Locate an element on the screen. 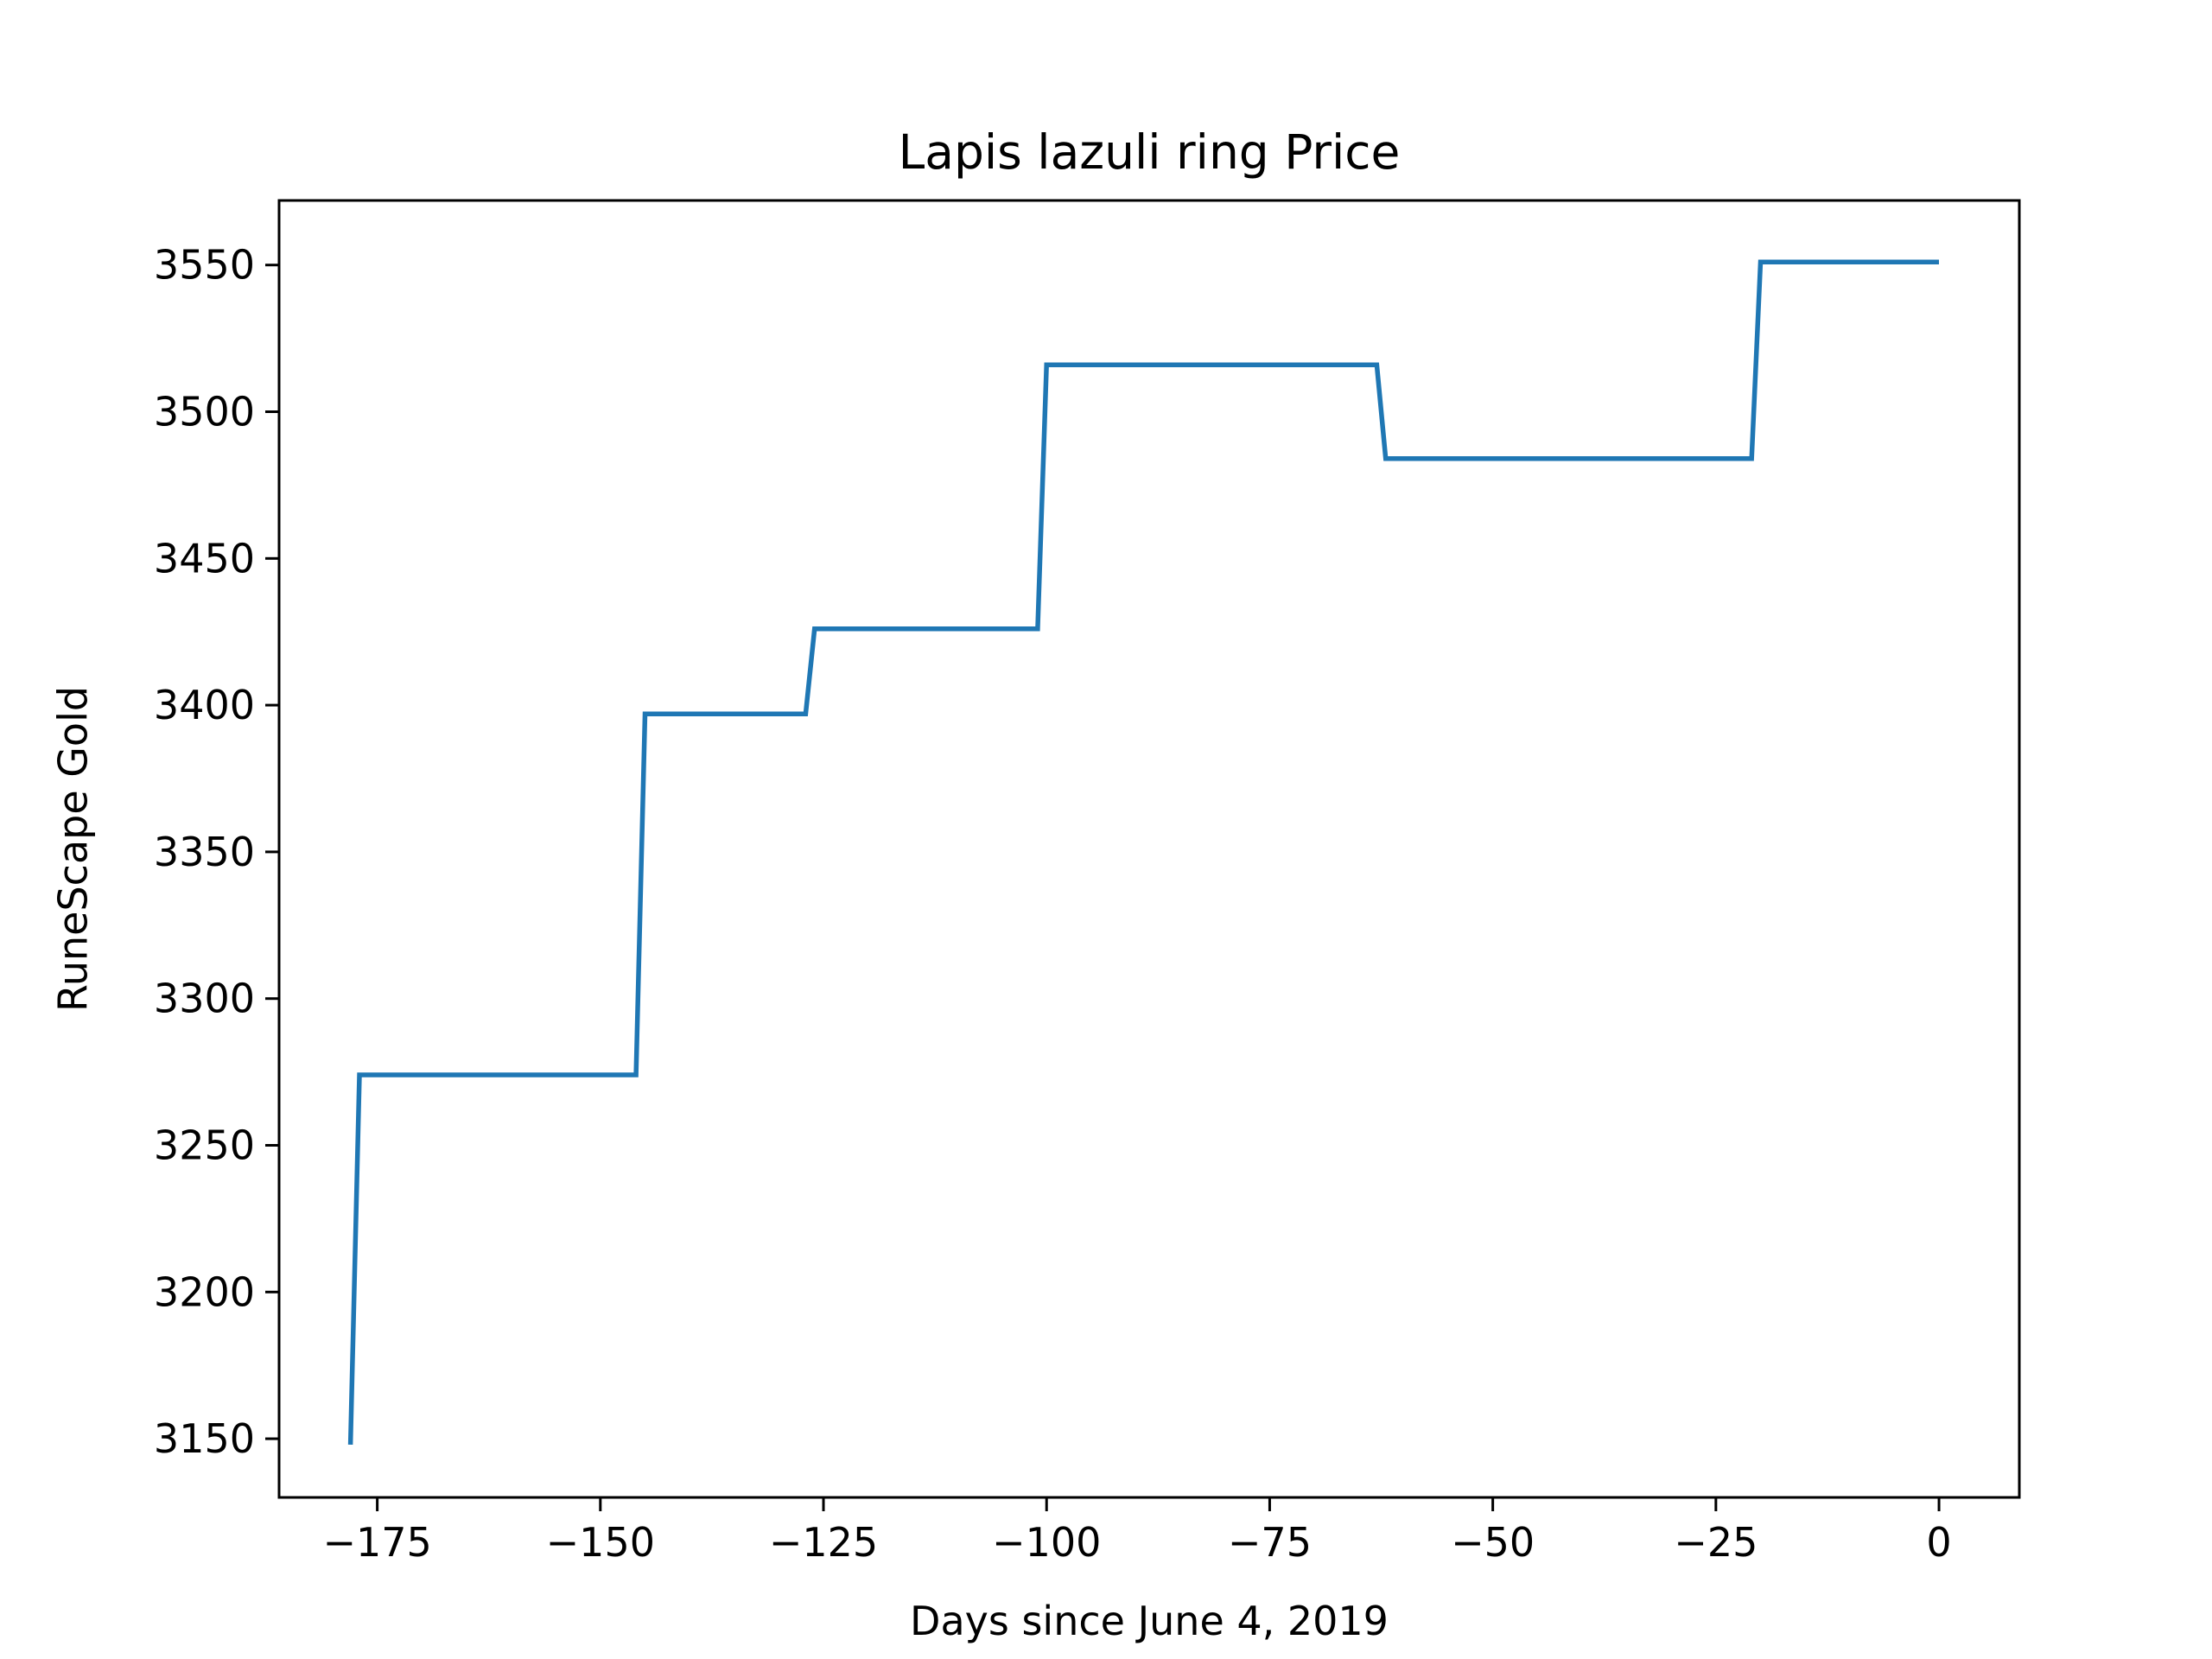  x-tick-label: −125 is located at coordinates (823, 1542).